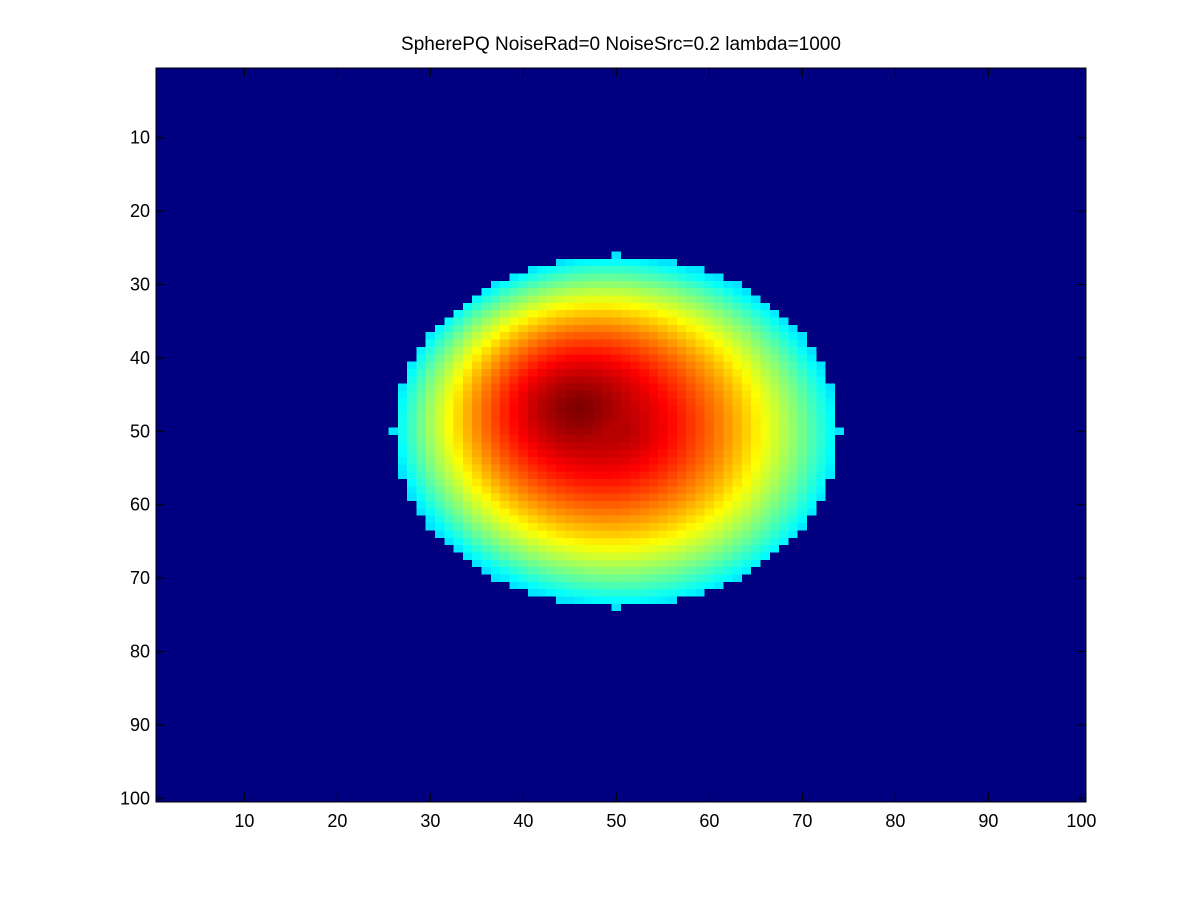 This screenshot has height=900, width=1200. Describe the element at coordinates (616, 821) in the screenshot. I see `x-tick-label: 50` at that location.